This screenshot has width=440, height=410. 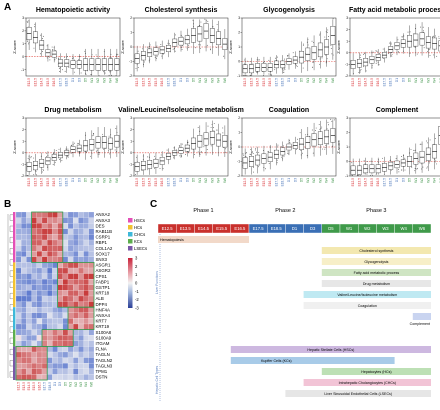 What do you see at coordinates (76, 384) in the screenshot?
I see `heatmap-x-label: W2` at bounding box center [76, 384].